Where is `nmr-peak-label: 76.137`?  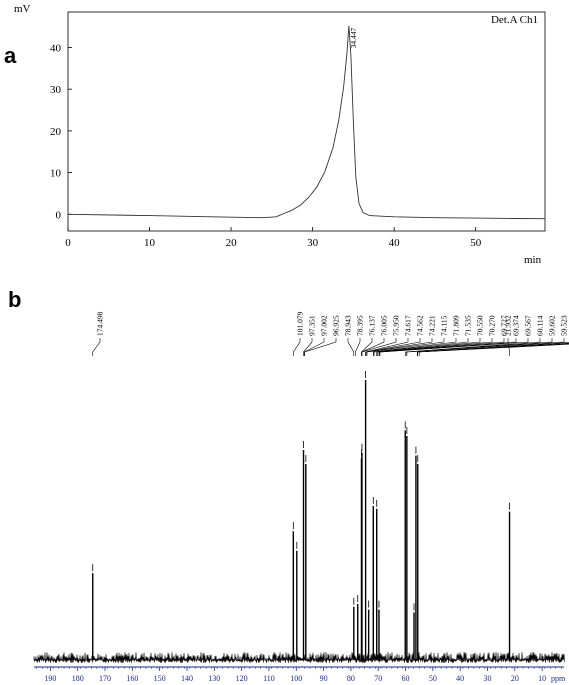 nmr-peak-label: 76.137 is located at coordinates (372, 325).